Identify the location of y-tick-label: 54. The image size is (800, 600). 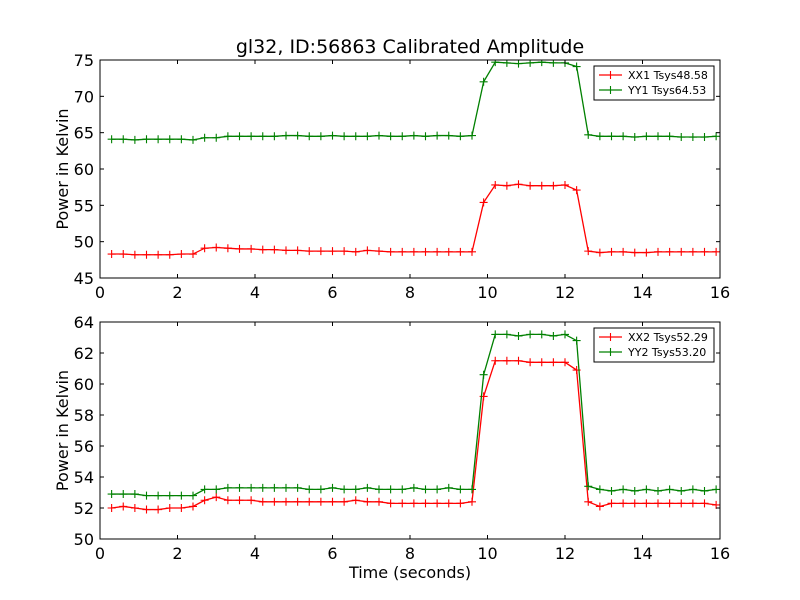
(84, 477).